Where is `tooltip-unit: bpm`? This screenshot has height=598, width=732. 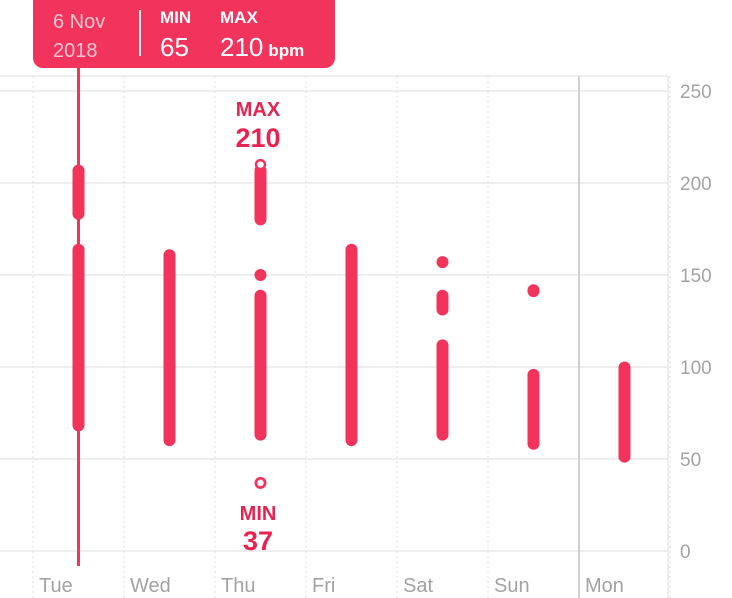 tooltip-unit: bpm is located at coordinates (286, 50).